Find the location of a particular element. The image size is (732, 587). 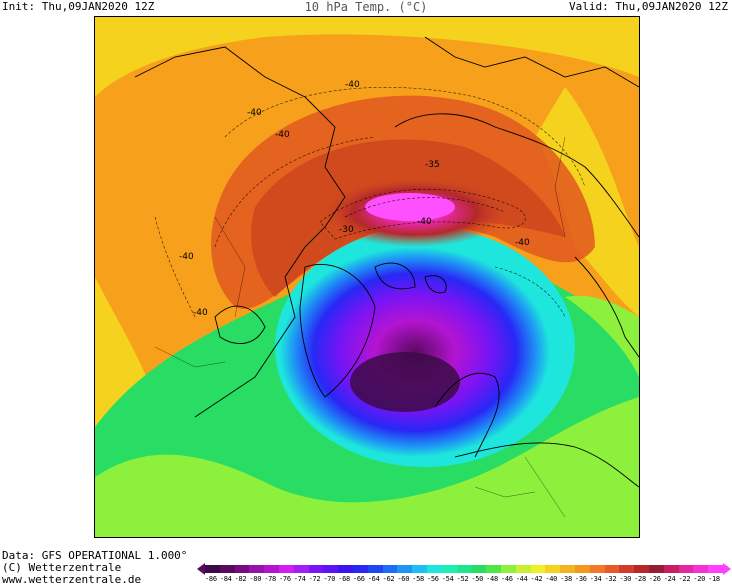

scale-tick-label: -52 is located at coordinates (462, 579).